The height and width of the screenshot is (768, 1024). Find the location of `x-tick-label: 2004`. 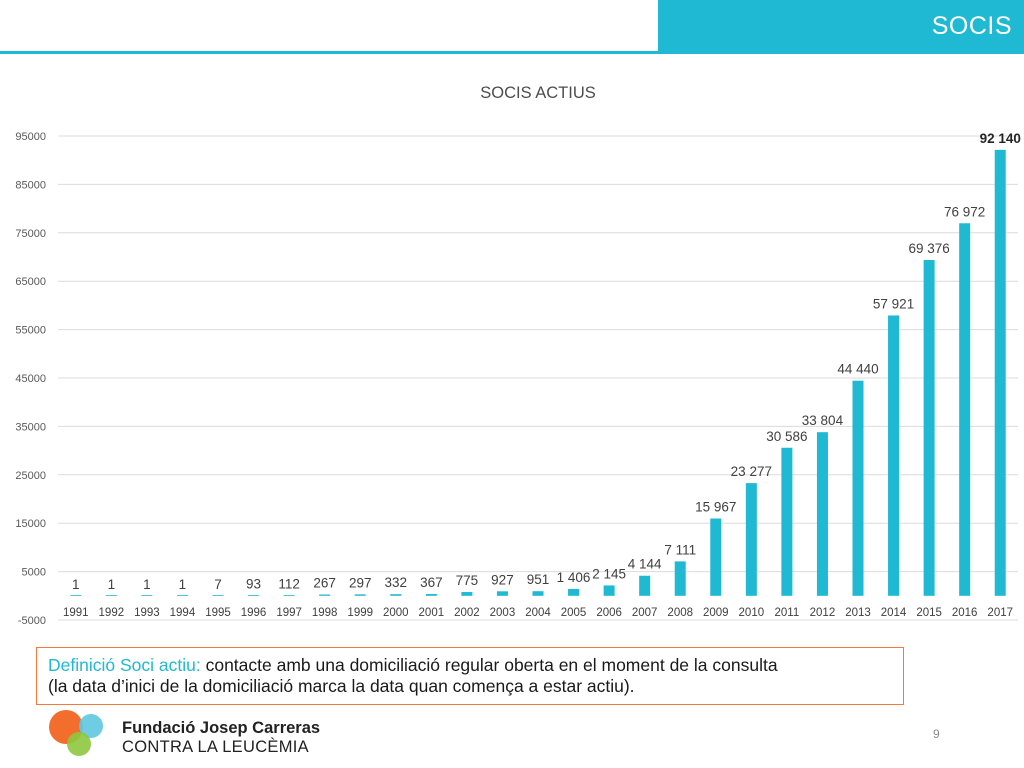

x-tick-label: 2004 is located at coordinates (538, 613).